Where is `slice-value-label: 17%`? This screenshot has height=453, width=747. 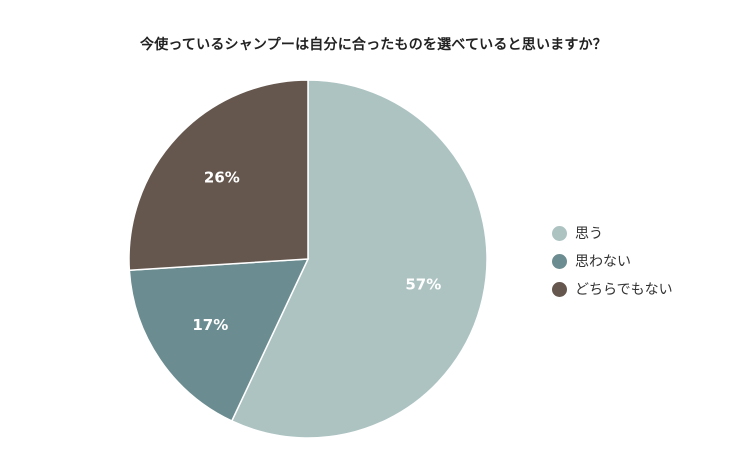
slice-value-label: 17% is located at coordinates (210, 325).